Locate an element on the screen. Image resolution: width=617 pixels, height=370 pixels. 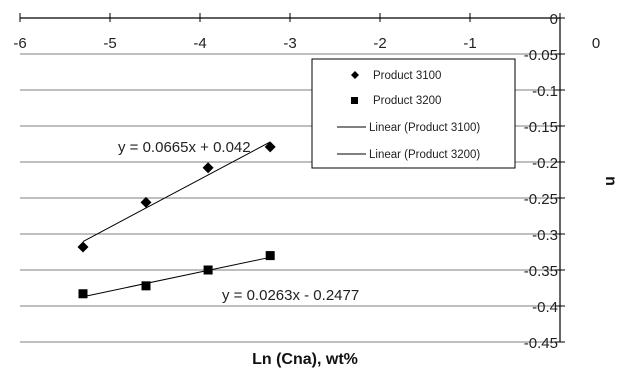
legend-item-product-3100: Product 3100 is located at coordinates (396, 76).